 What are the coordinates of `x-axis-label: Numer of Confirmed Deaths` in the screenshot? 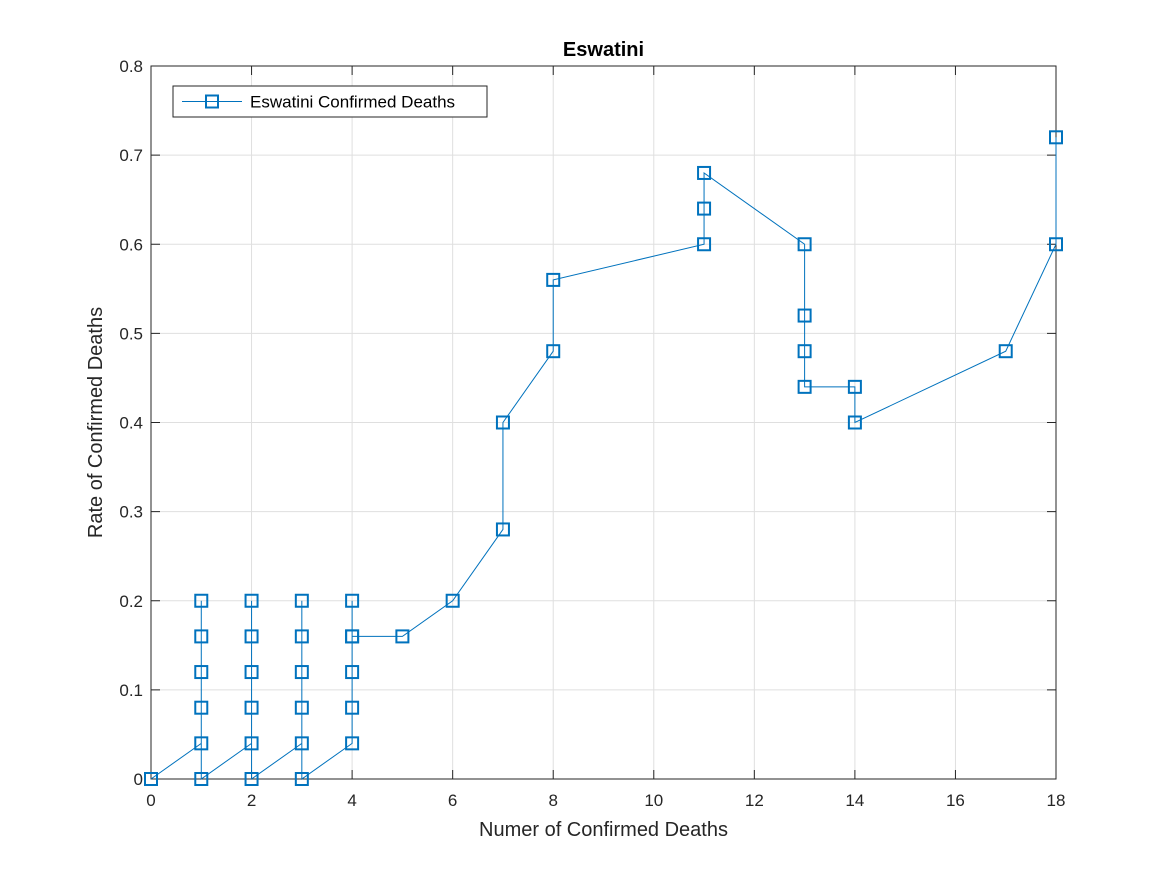 It's located at (603, 830).